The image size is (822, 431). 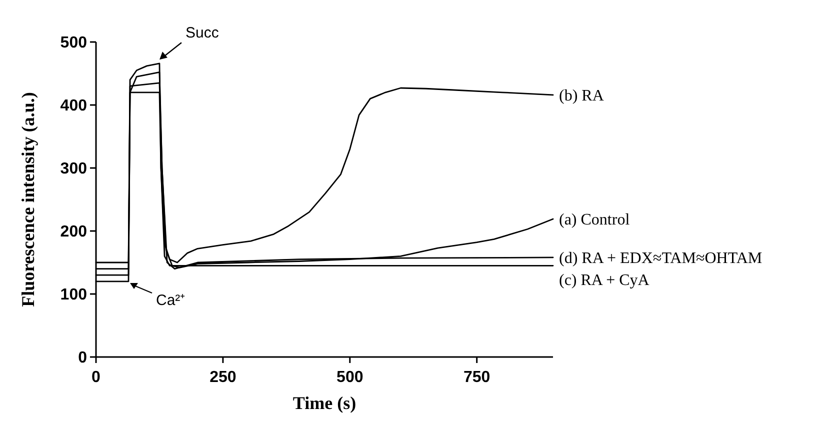 I want to click on x-axis-title: Time (s), so click(x=324, y=403).